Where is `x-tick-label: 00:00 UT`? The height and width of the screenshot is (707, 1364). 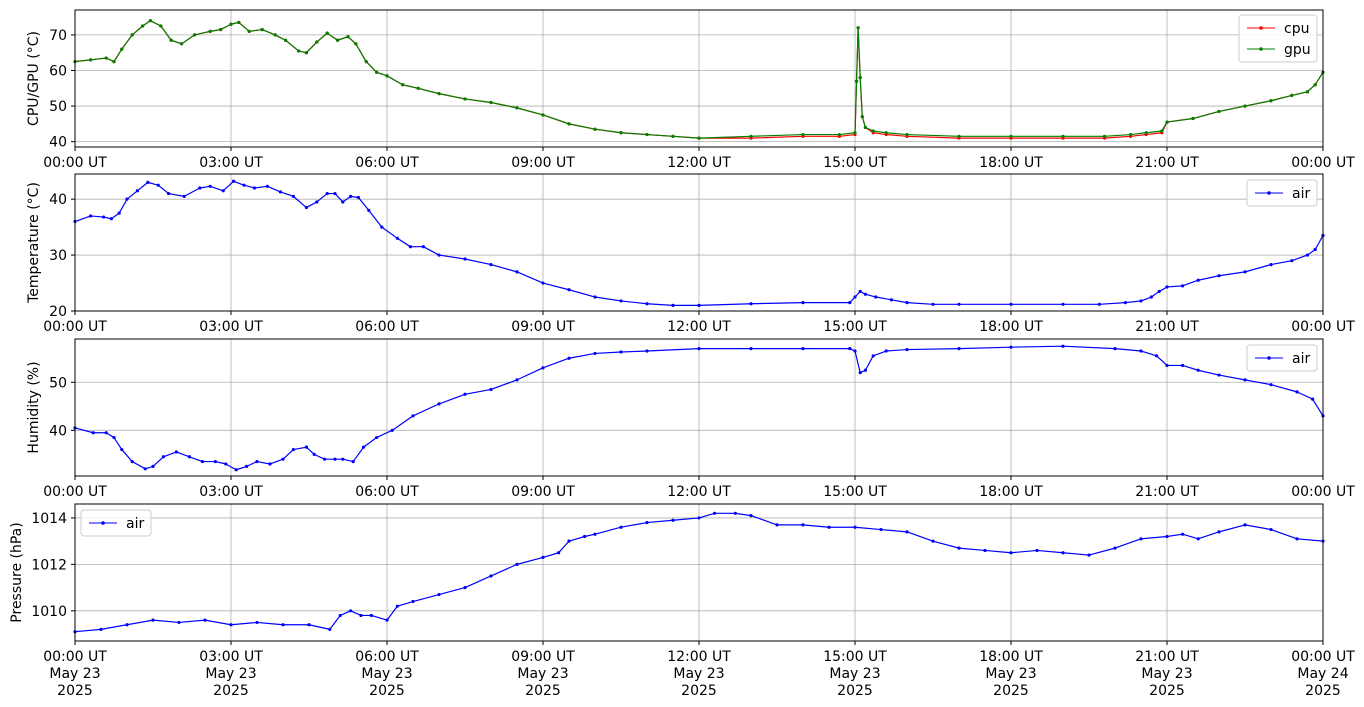 x-tick-label: 00:00 UT is located at coordinates (75, 492).